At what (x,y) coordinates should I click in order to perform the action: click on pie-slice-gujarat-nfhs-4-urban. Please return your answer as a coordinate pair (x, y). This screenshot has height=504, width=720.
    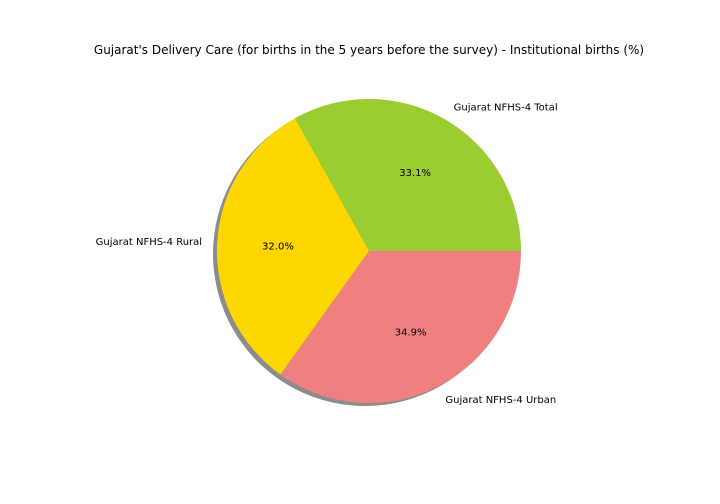
    Looking at the image, I should click on (400, 327).